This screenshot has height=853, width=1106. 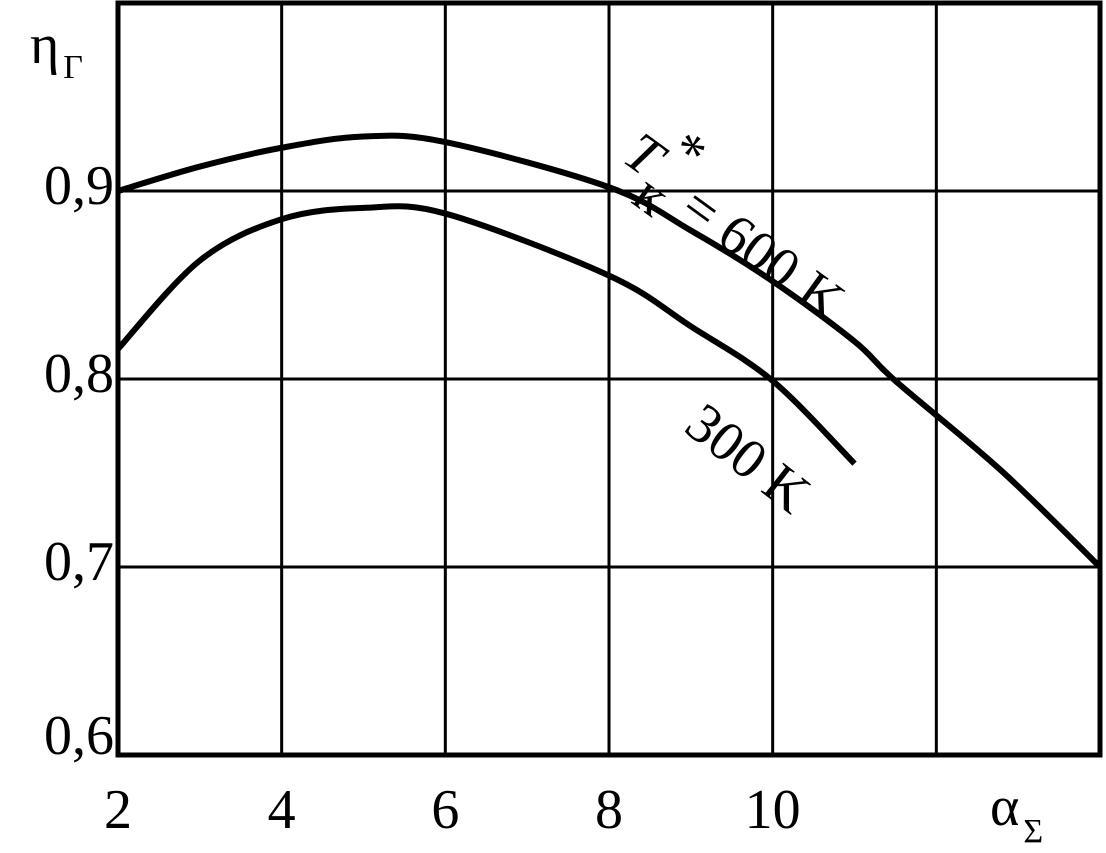 I want to click on y-label-symbol: η, so click(x=44, y=45).